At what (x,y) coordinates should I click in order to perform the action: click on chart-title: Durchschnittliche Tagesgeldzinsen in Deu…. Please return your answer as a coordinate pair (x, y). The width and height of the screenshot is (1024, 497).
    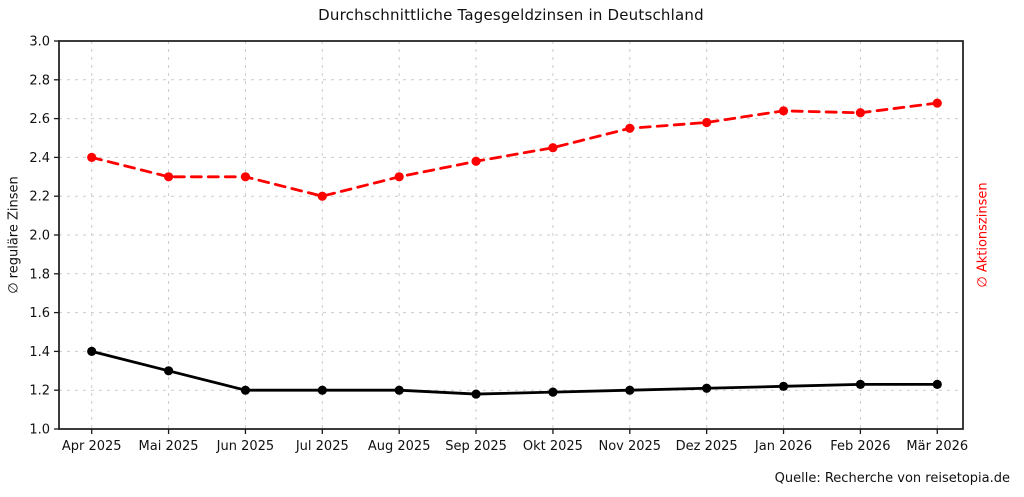
    Looking at the image, I should click on (511, 15).